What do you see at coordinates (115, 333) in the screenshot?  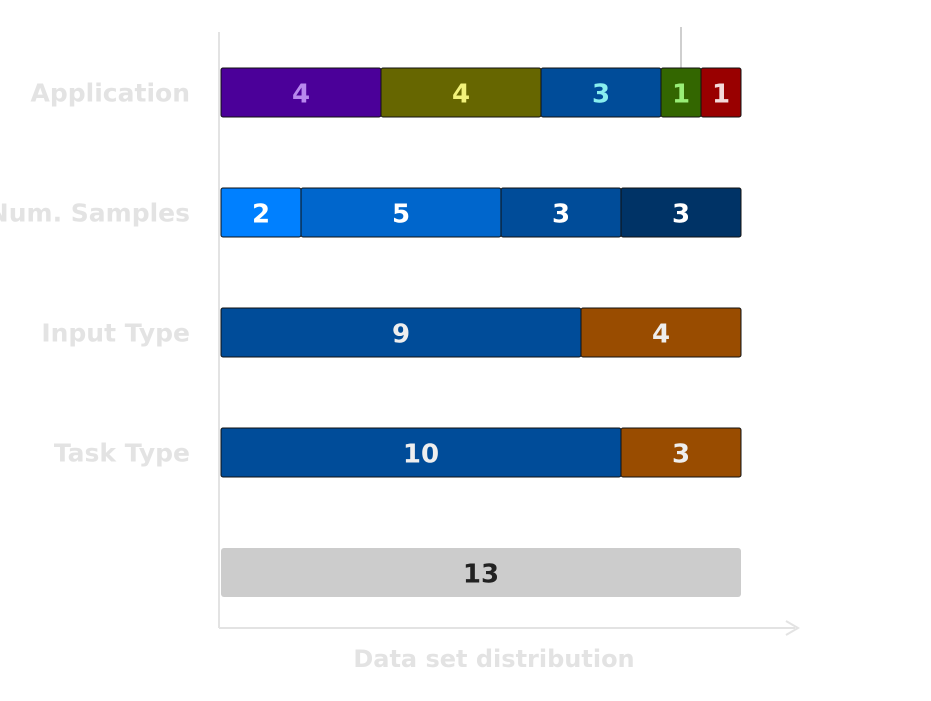 I see `category-label: Input Type` at bounding box center [115, 333].